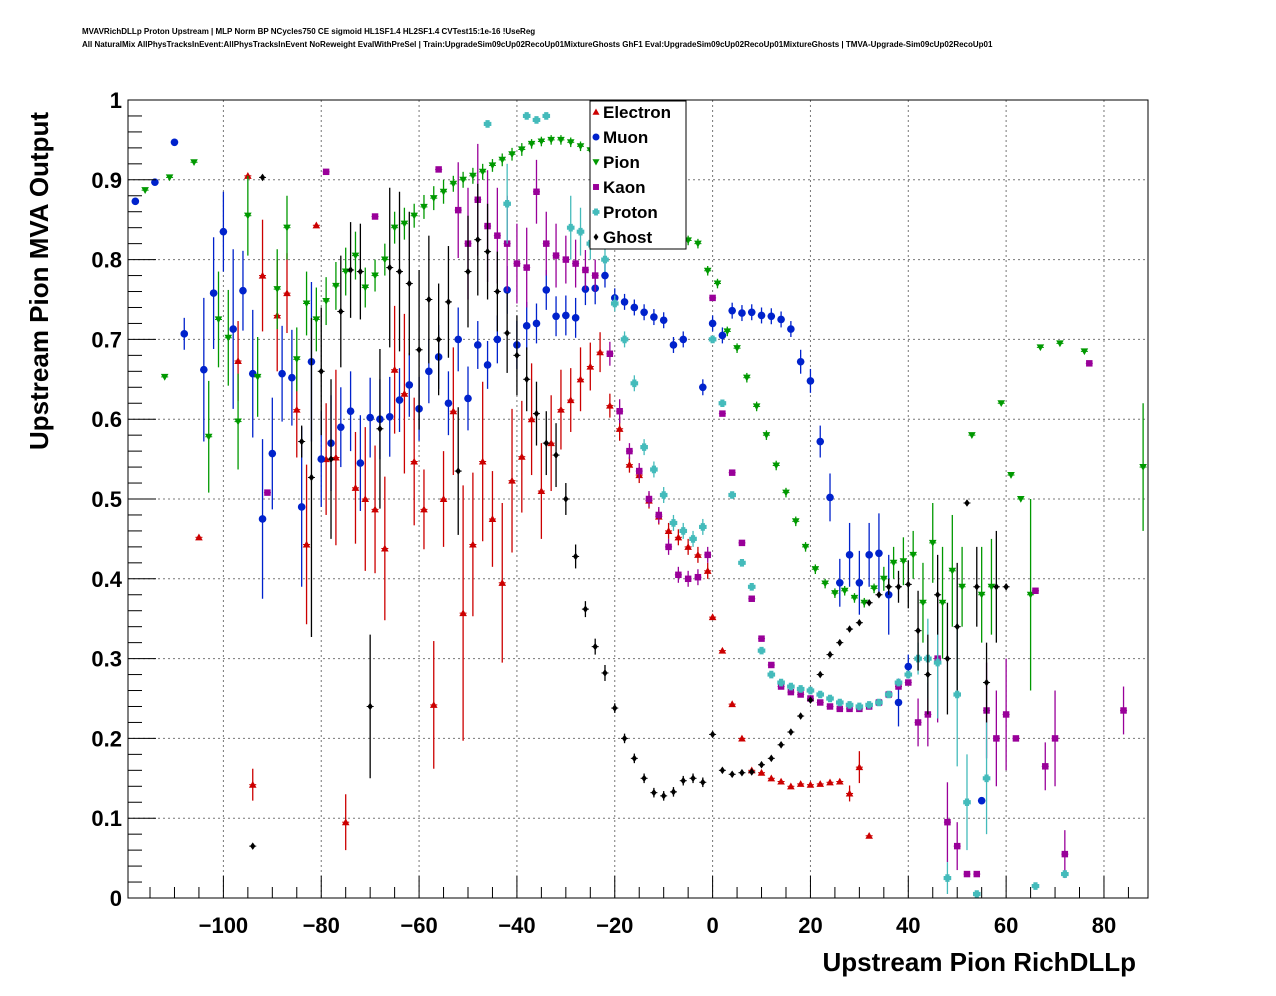 The width and height of the screenshot is (1276, 996). Describe the element at coordinates (106, 339) in the screenshot. I see `y-tick-label: 0.7` at that location.